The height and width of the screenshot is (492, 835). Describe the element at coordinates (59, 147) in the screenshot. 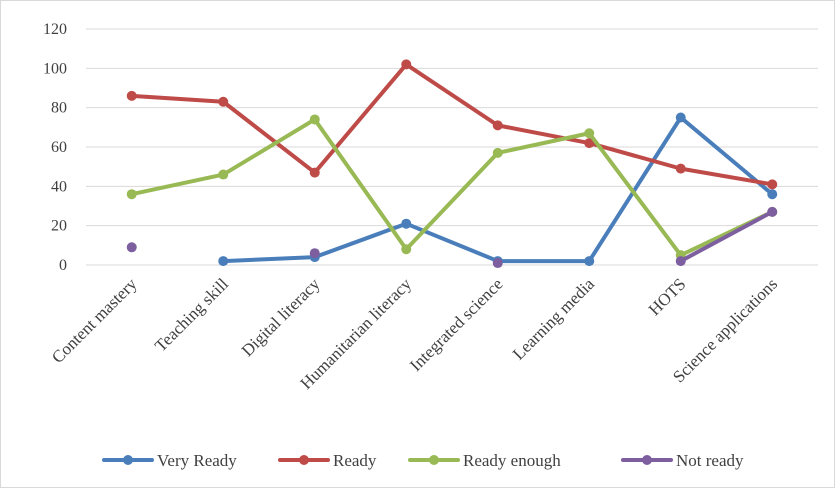

I see `y-tick-label: 60` at that location.